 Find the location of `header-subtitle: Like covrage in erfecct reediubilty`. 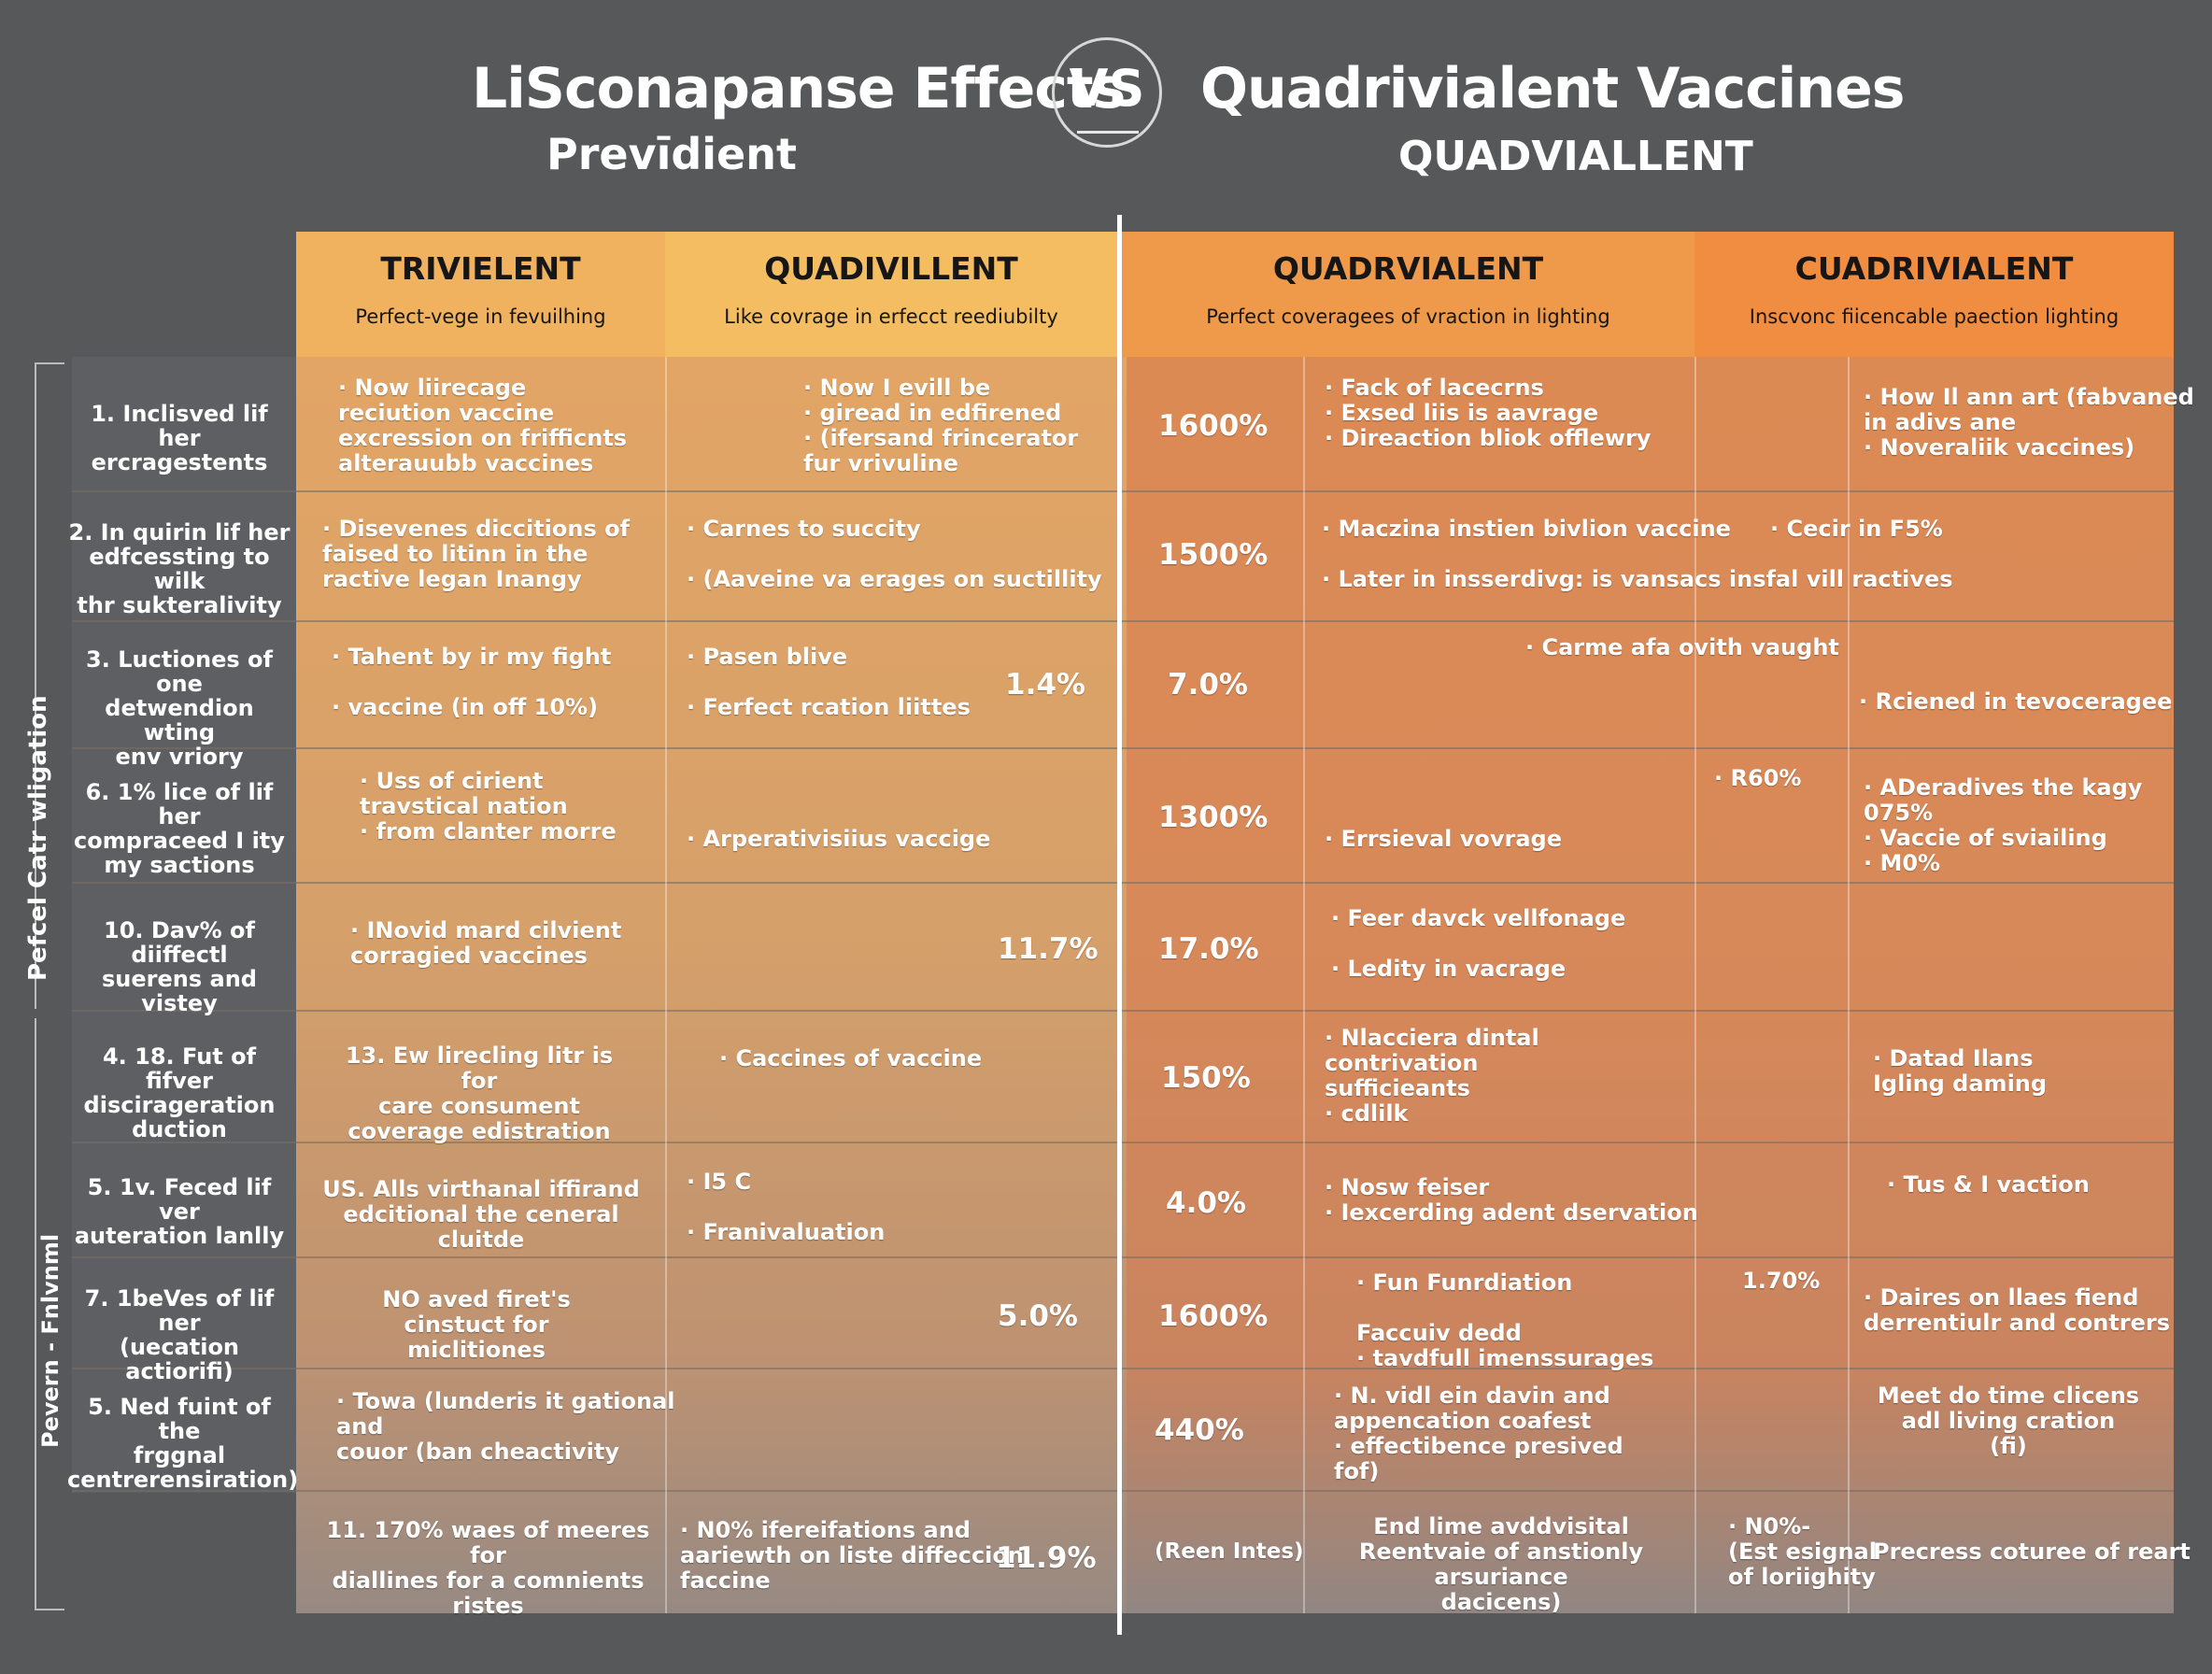

header-subtitle: Like covrage in erfecct reediubilty is located at coordinates (891, 316).